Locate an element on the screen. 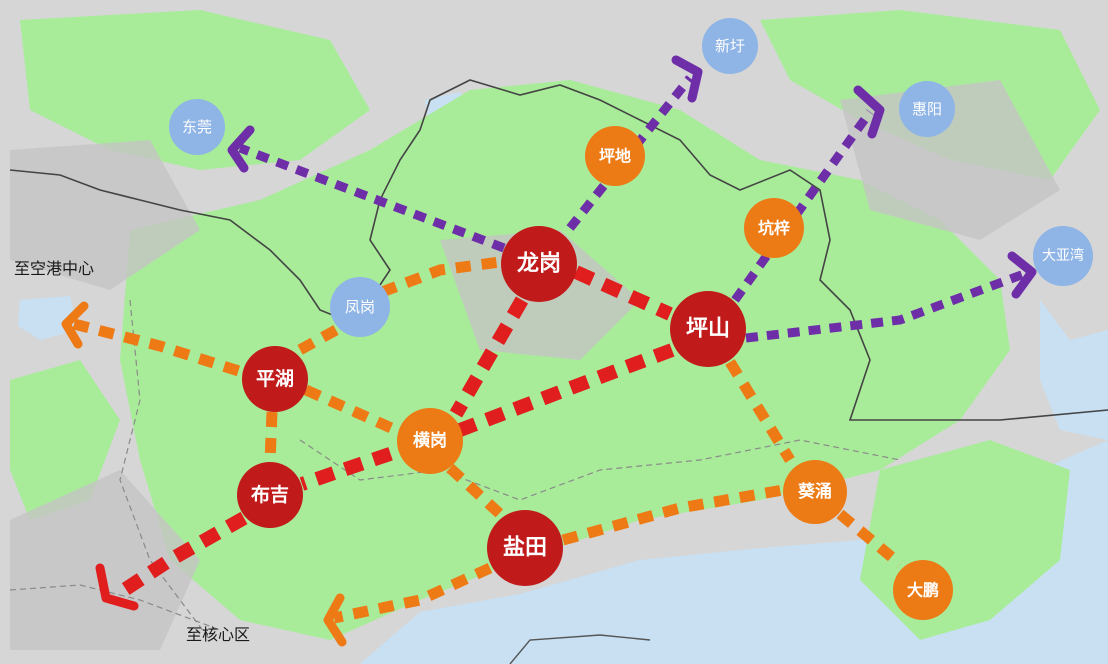 The width and height of the screenshot is (1108, 664). corridor-red-longgang-henggang is located at coordinates (489, 357).